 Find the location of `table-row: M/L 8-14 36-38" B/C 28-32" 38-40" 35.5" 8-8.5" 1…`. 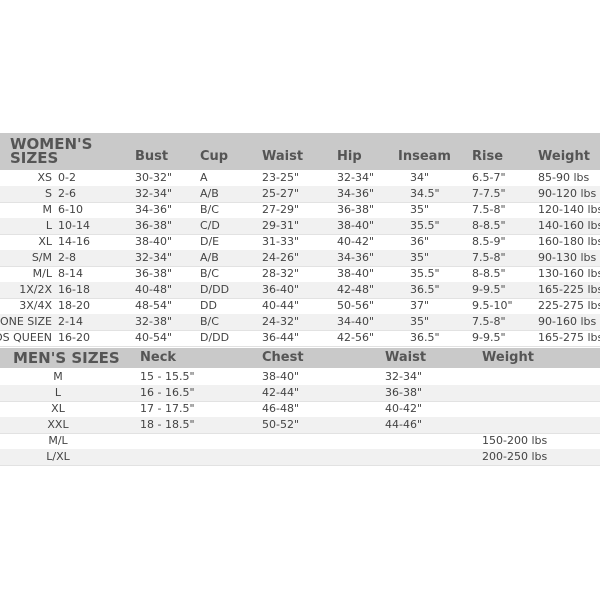

table-row: M/L 8-14 36-38" B/C 28-32" 38-40" 35.5" 8-8.5" 1… is located at coordinates (300, 274).